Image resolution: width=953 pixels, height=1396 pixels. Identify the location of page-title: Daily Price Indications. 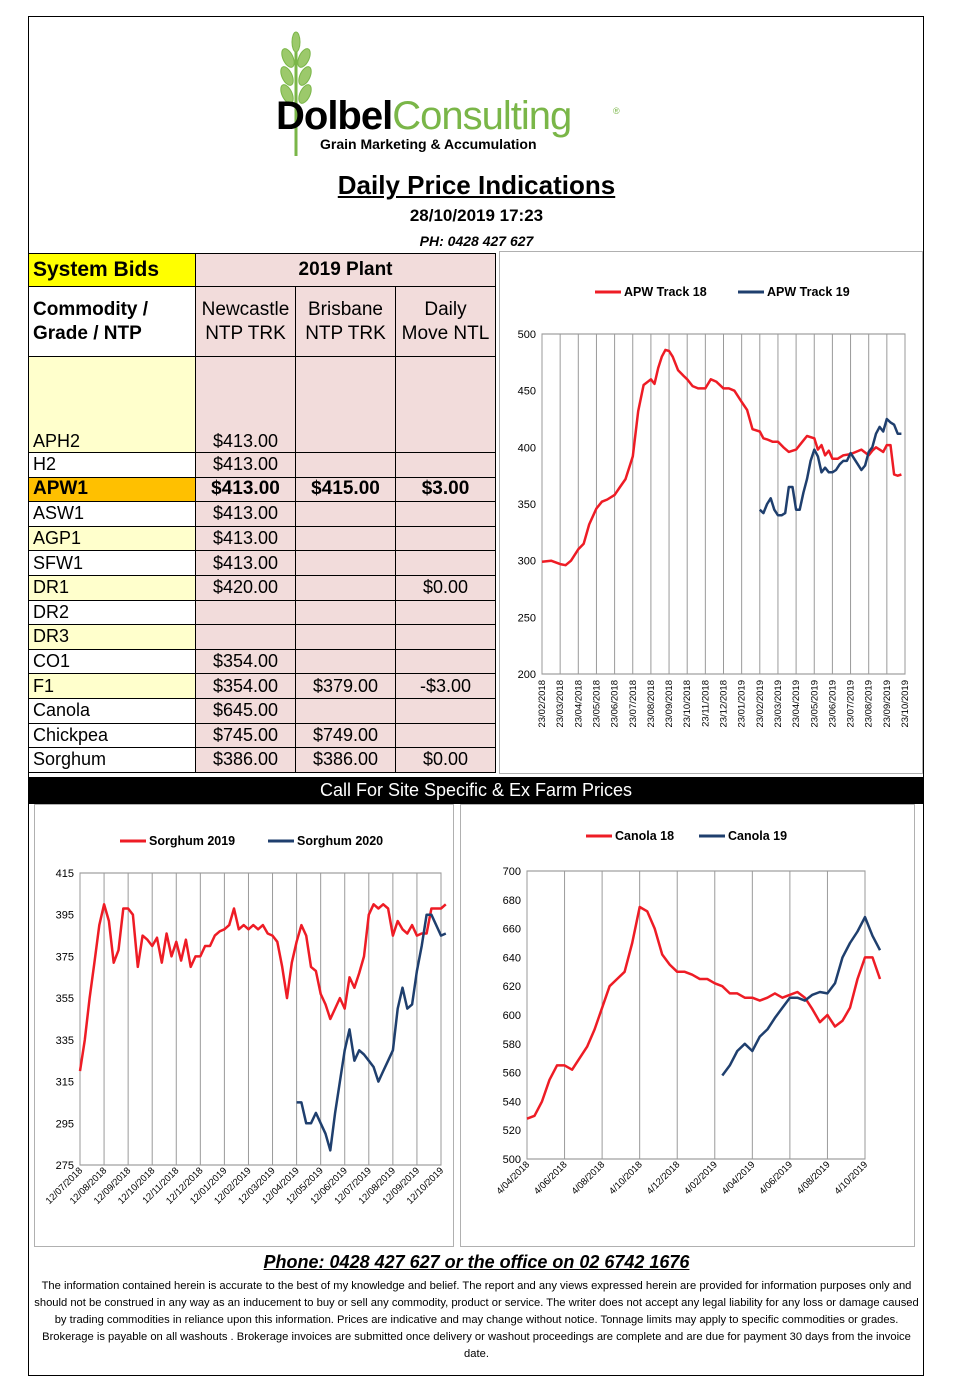
(476, 185).